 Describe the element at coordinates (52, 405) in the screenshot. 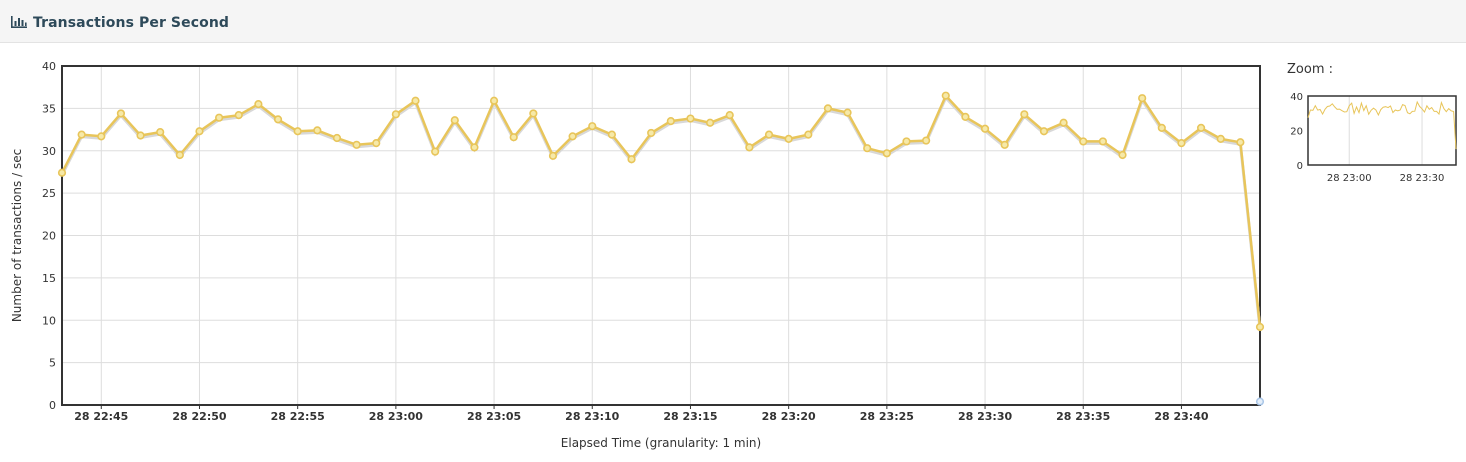

I see `y-tick-label: 0` at that location.